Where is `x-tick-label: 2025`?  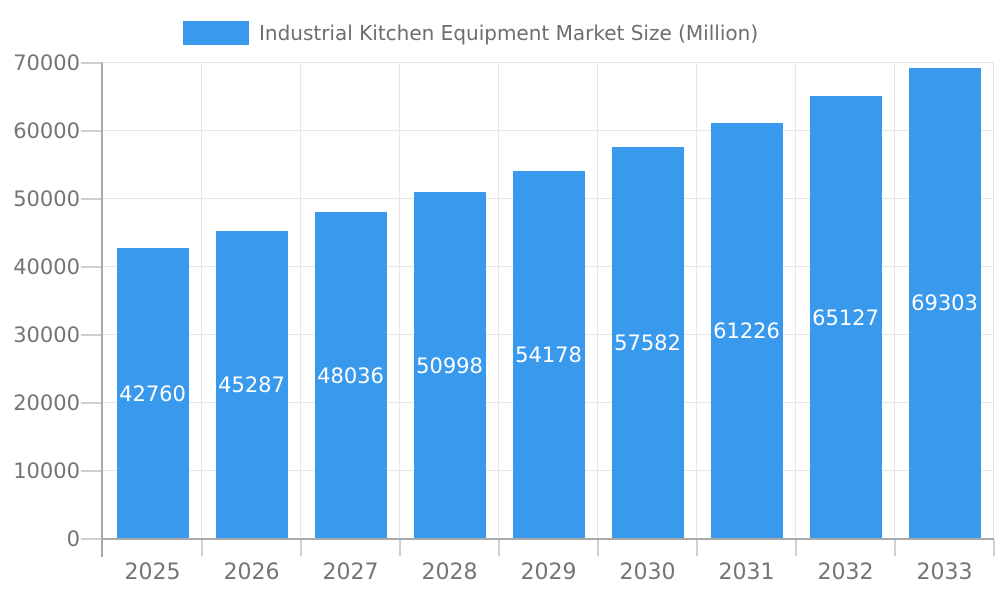 x-tick-label: 2025 is located at coordinates (152, 572).